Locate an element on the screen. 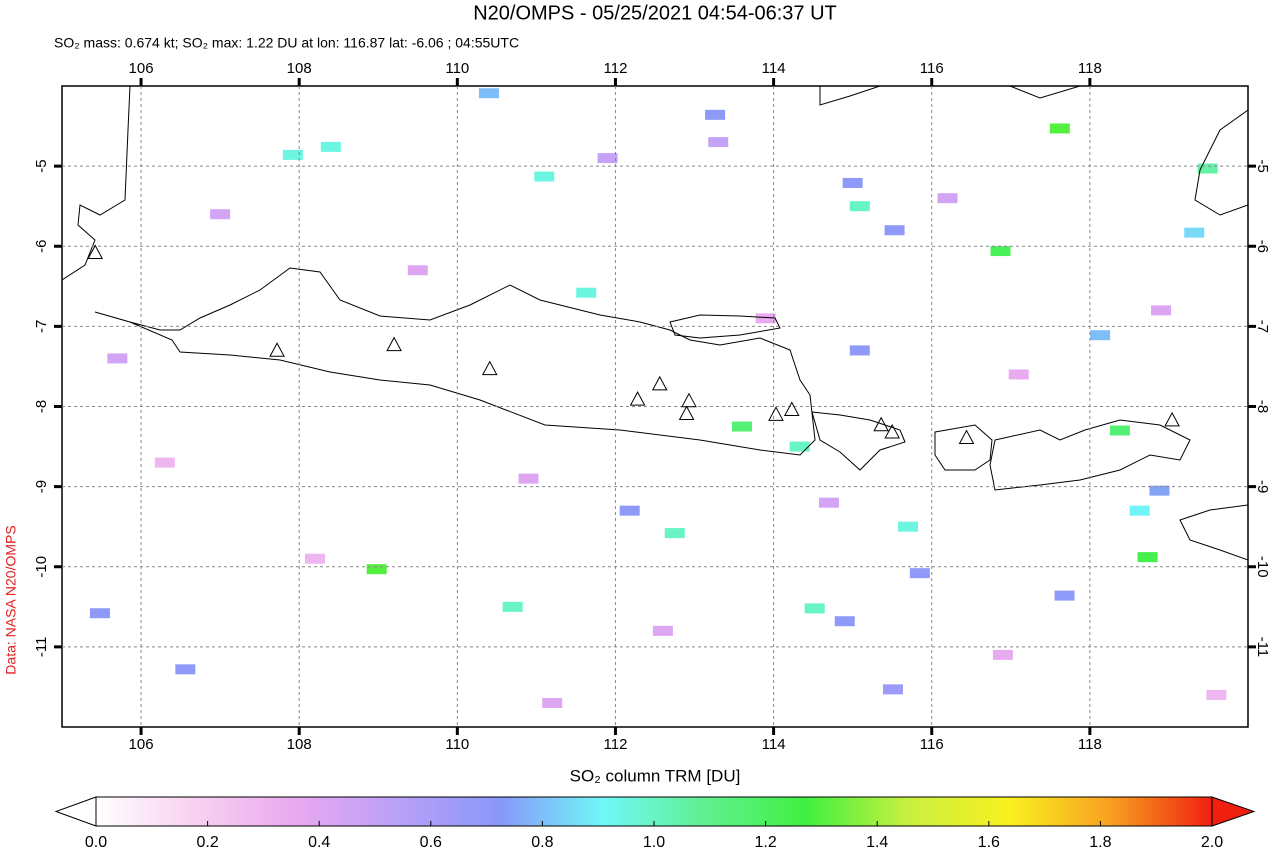  chart-title: N20/OMPS - 05/25/2021 04:54-06:37 UT is located at coordinates (655, 13).